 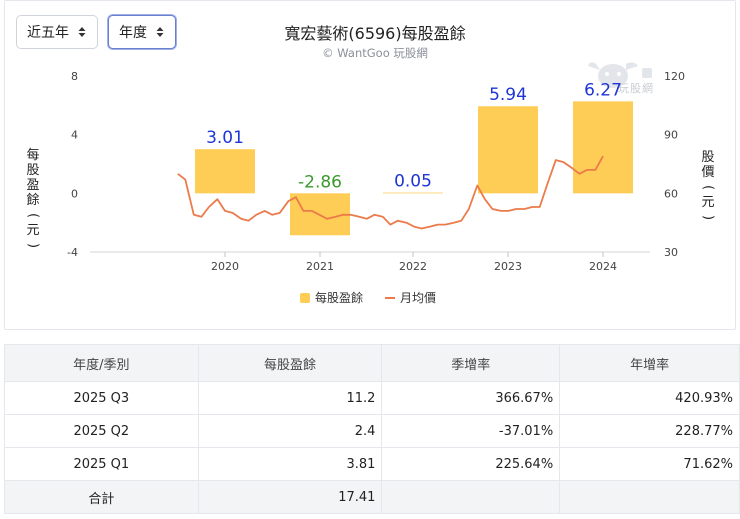 What do you see at coordinates (225, 138) in the screenshot?
I see `data-label: 3.01` at bounding box center [225, 138].